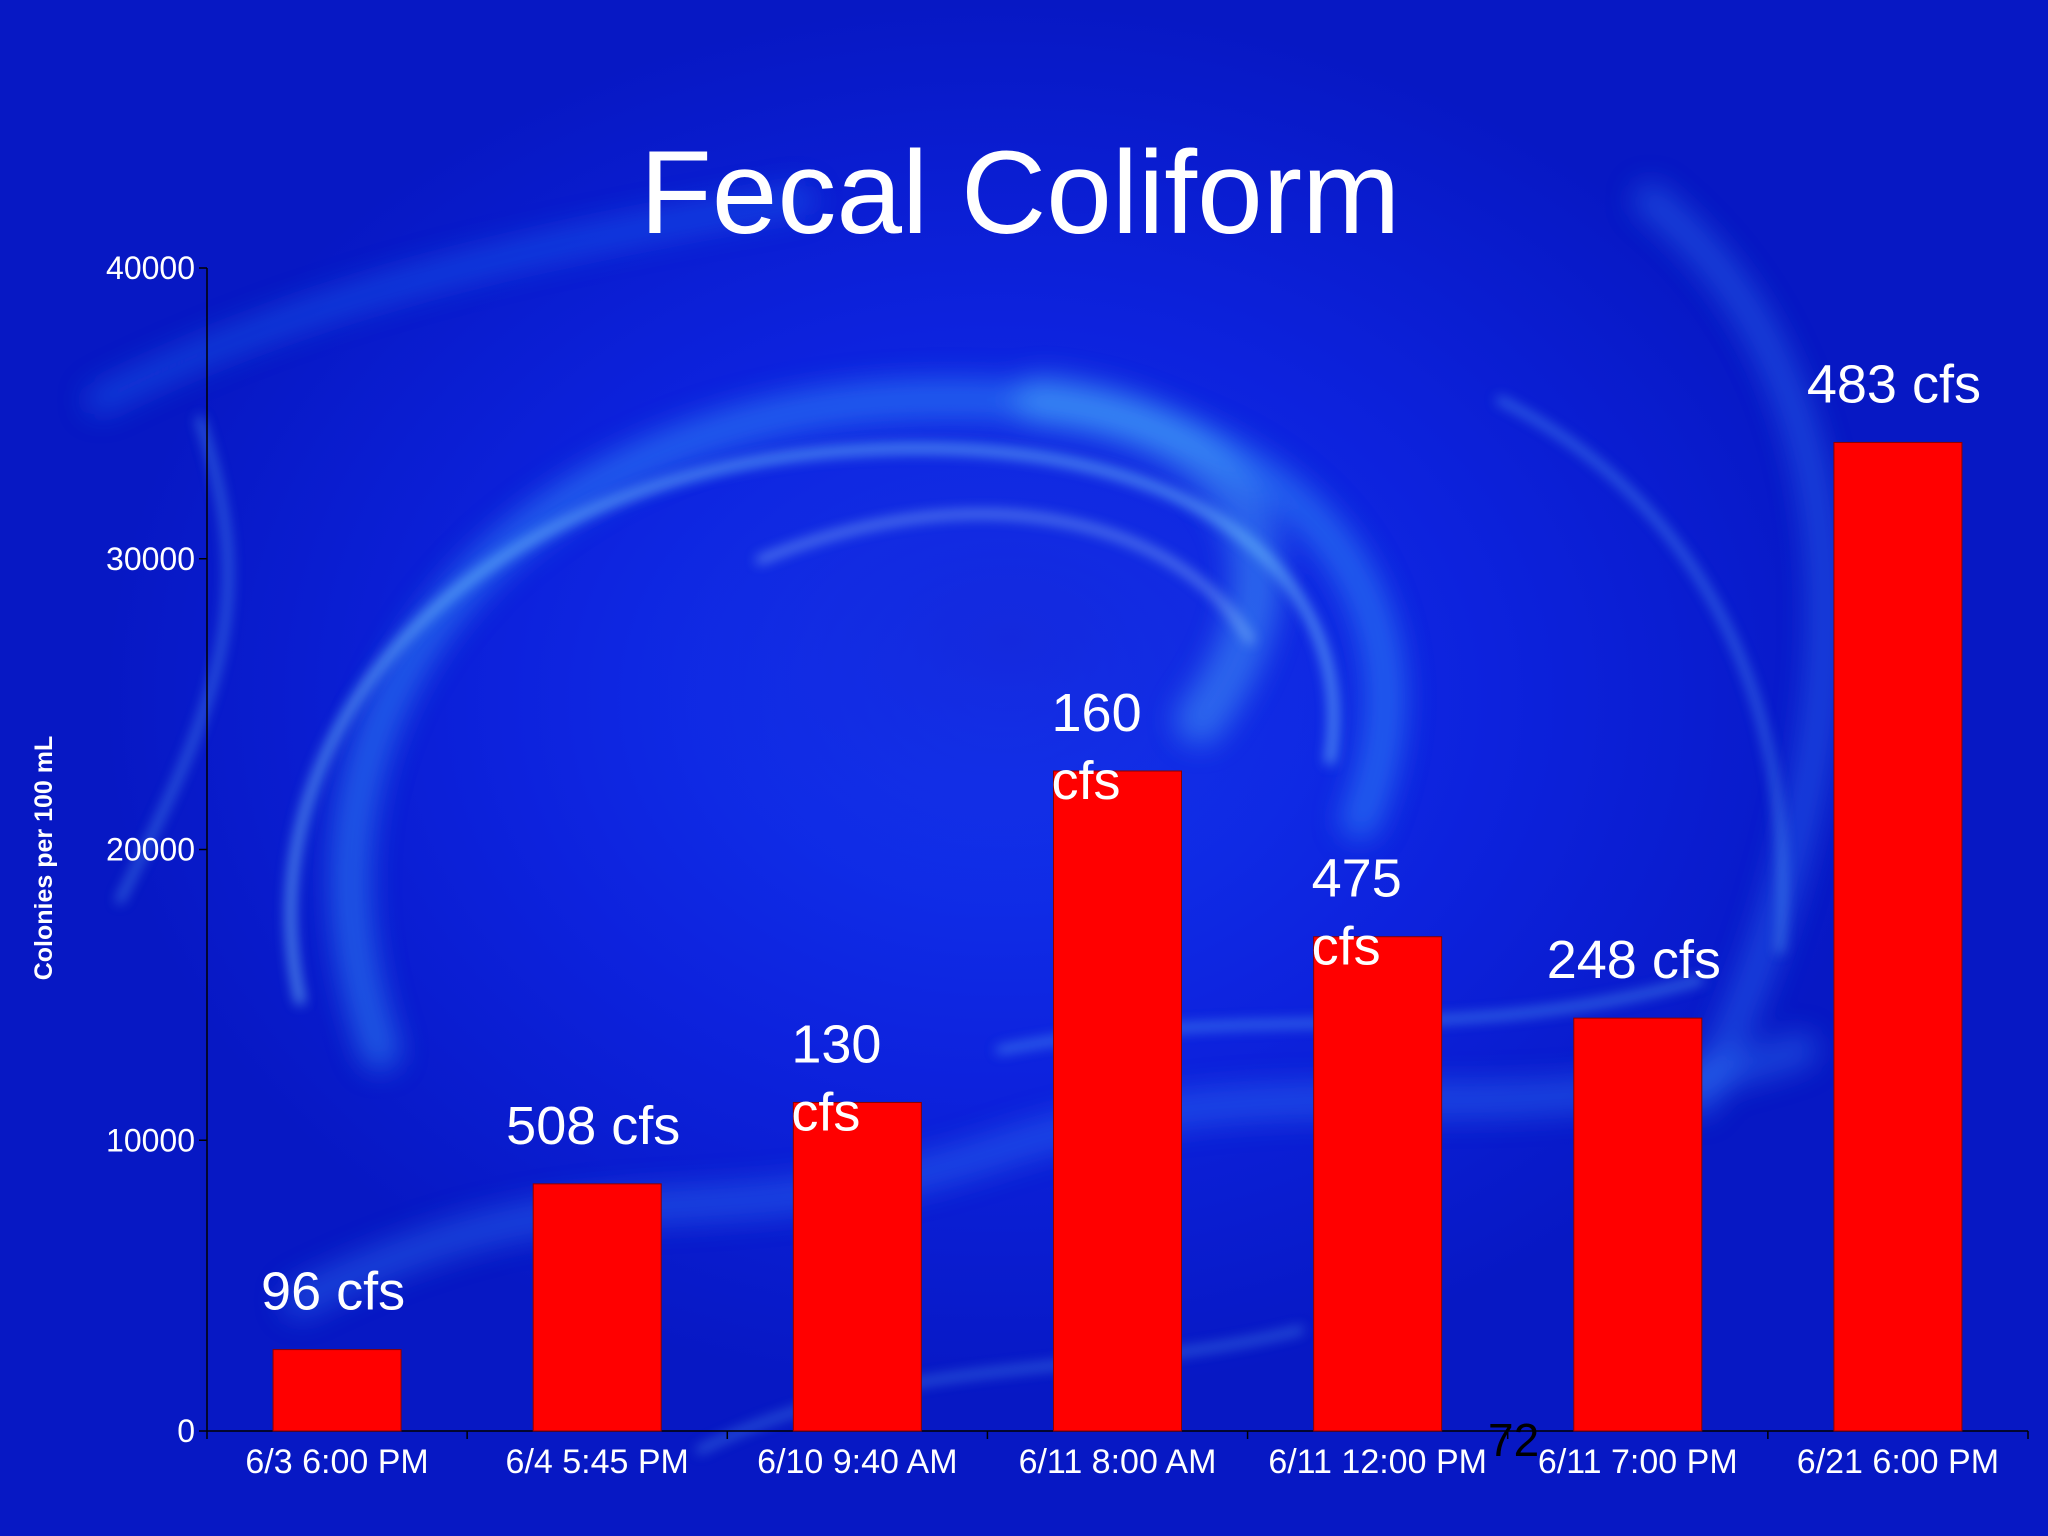 Image resolution: width=2048 pixels, height=1536 pixels. What do you see at coordinates (1898, 1462) in the screenshot?
I see `x-tick-label: 6/21 6:00 PM` at bounding box center [1898, 1462].